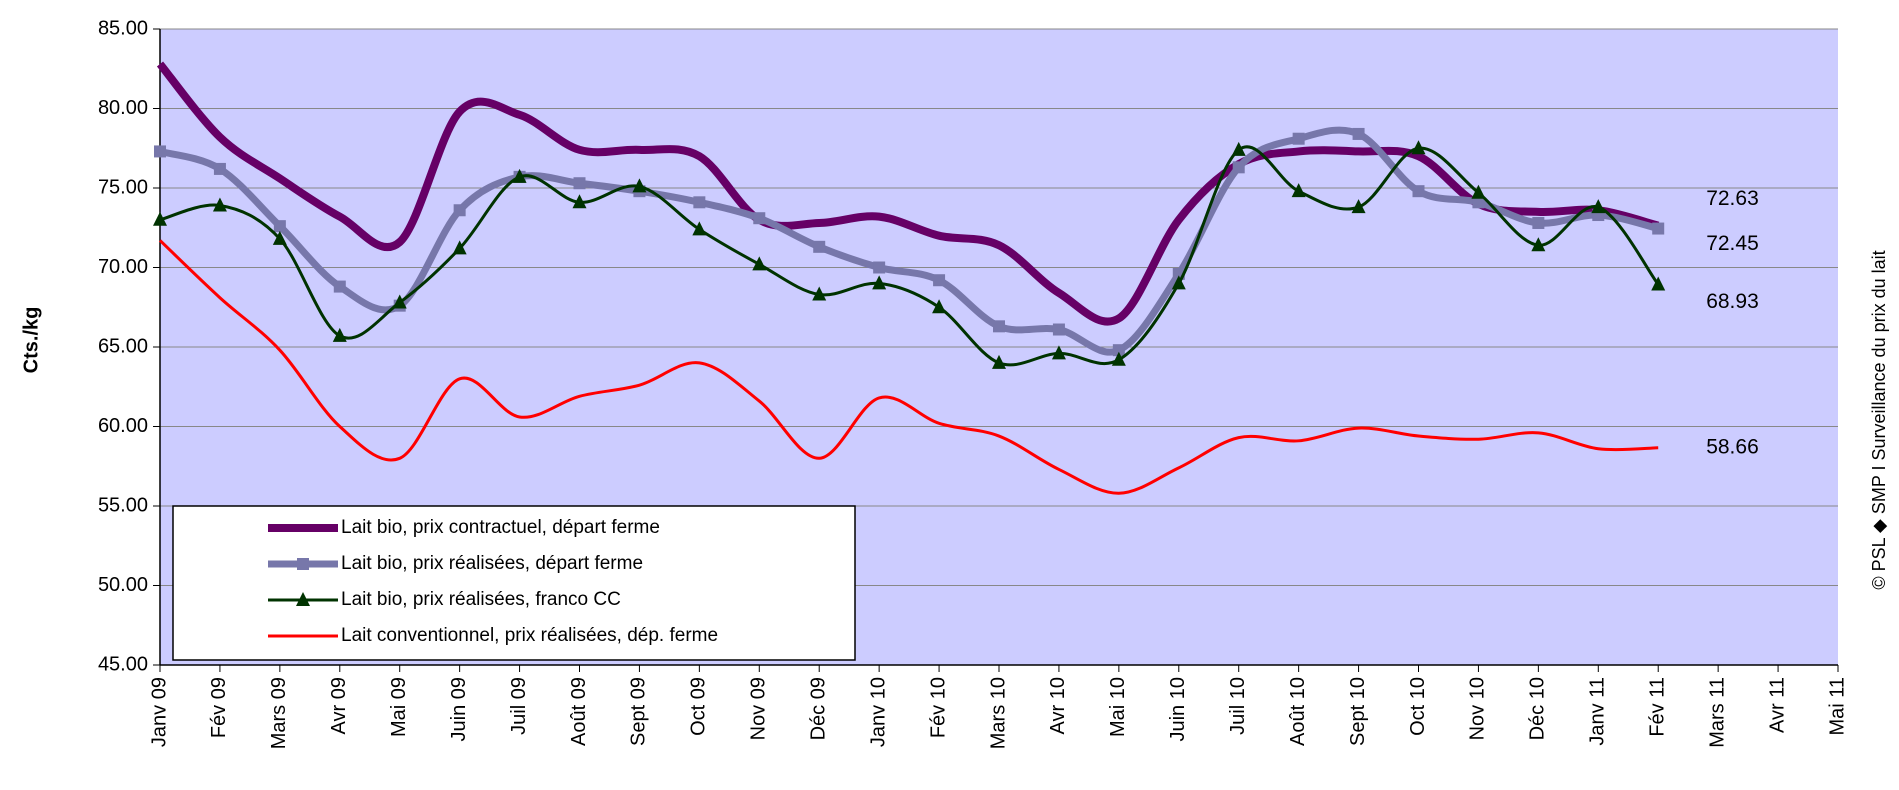  I want to click on x-tick-label: Janv 11, so click(1598, 711).